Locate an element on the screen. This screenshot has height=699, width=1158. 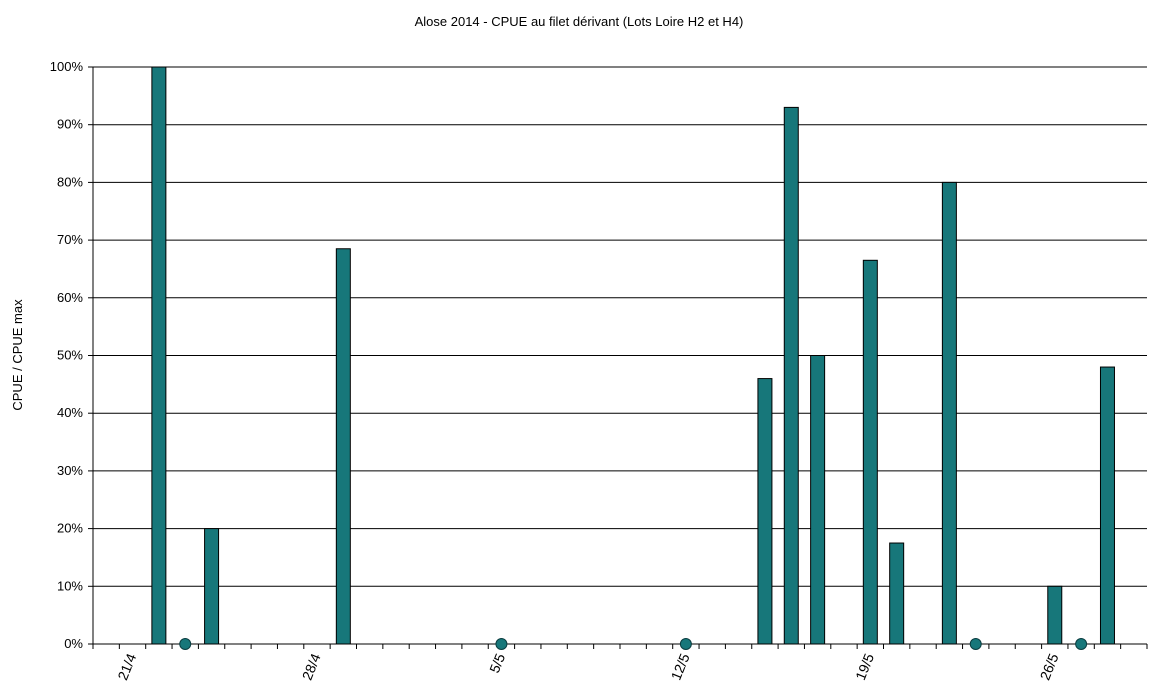
x-tick-label: 21/4 is located at coordinates (126, 666).